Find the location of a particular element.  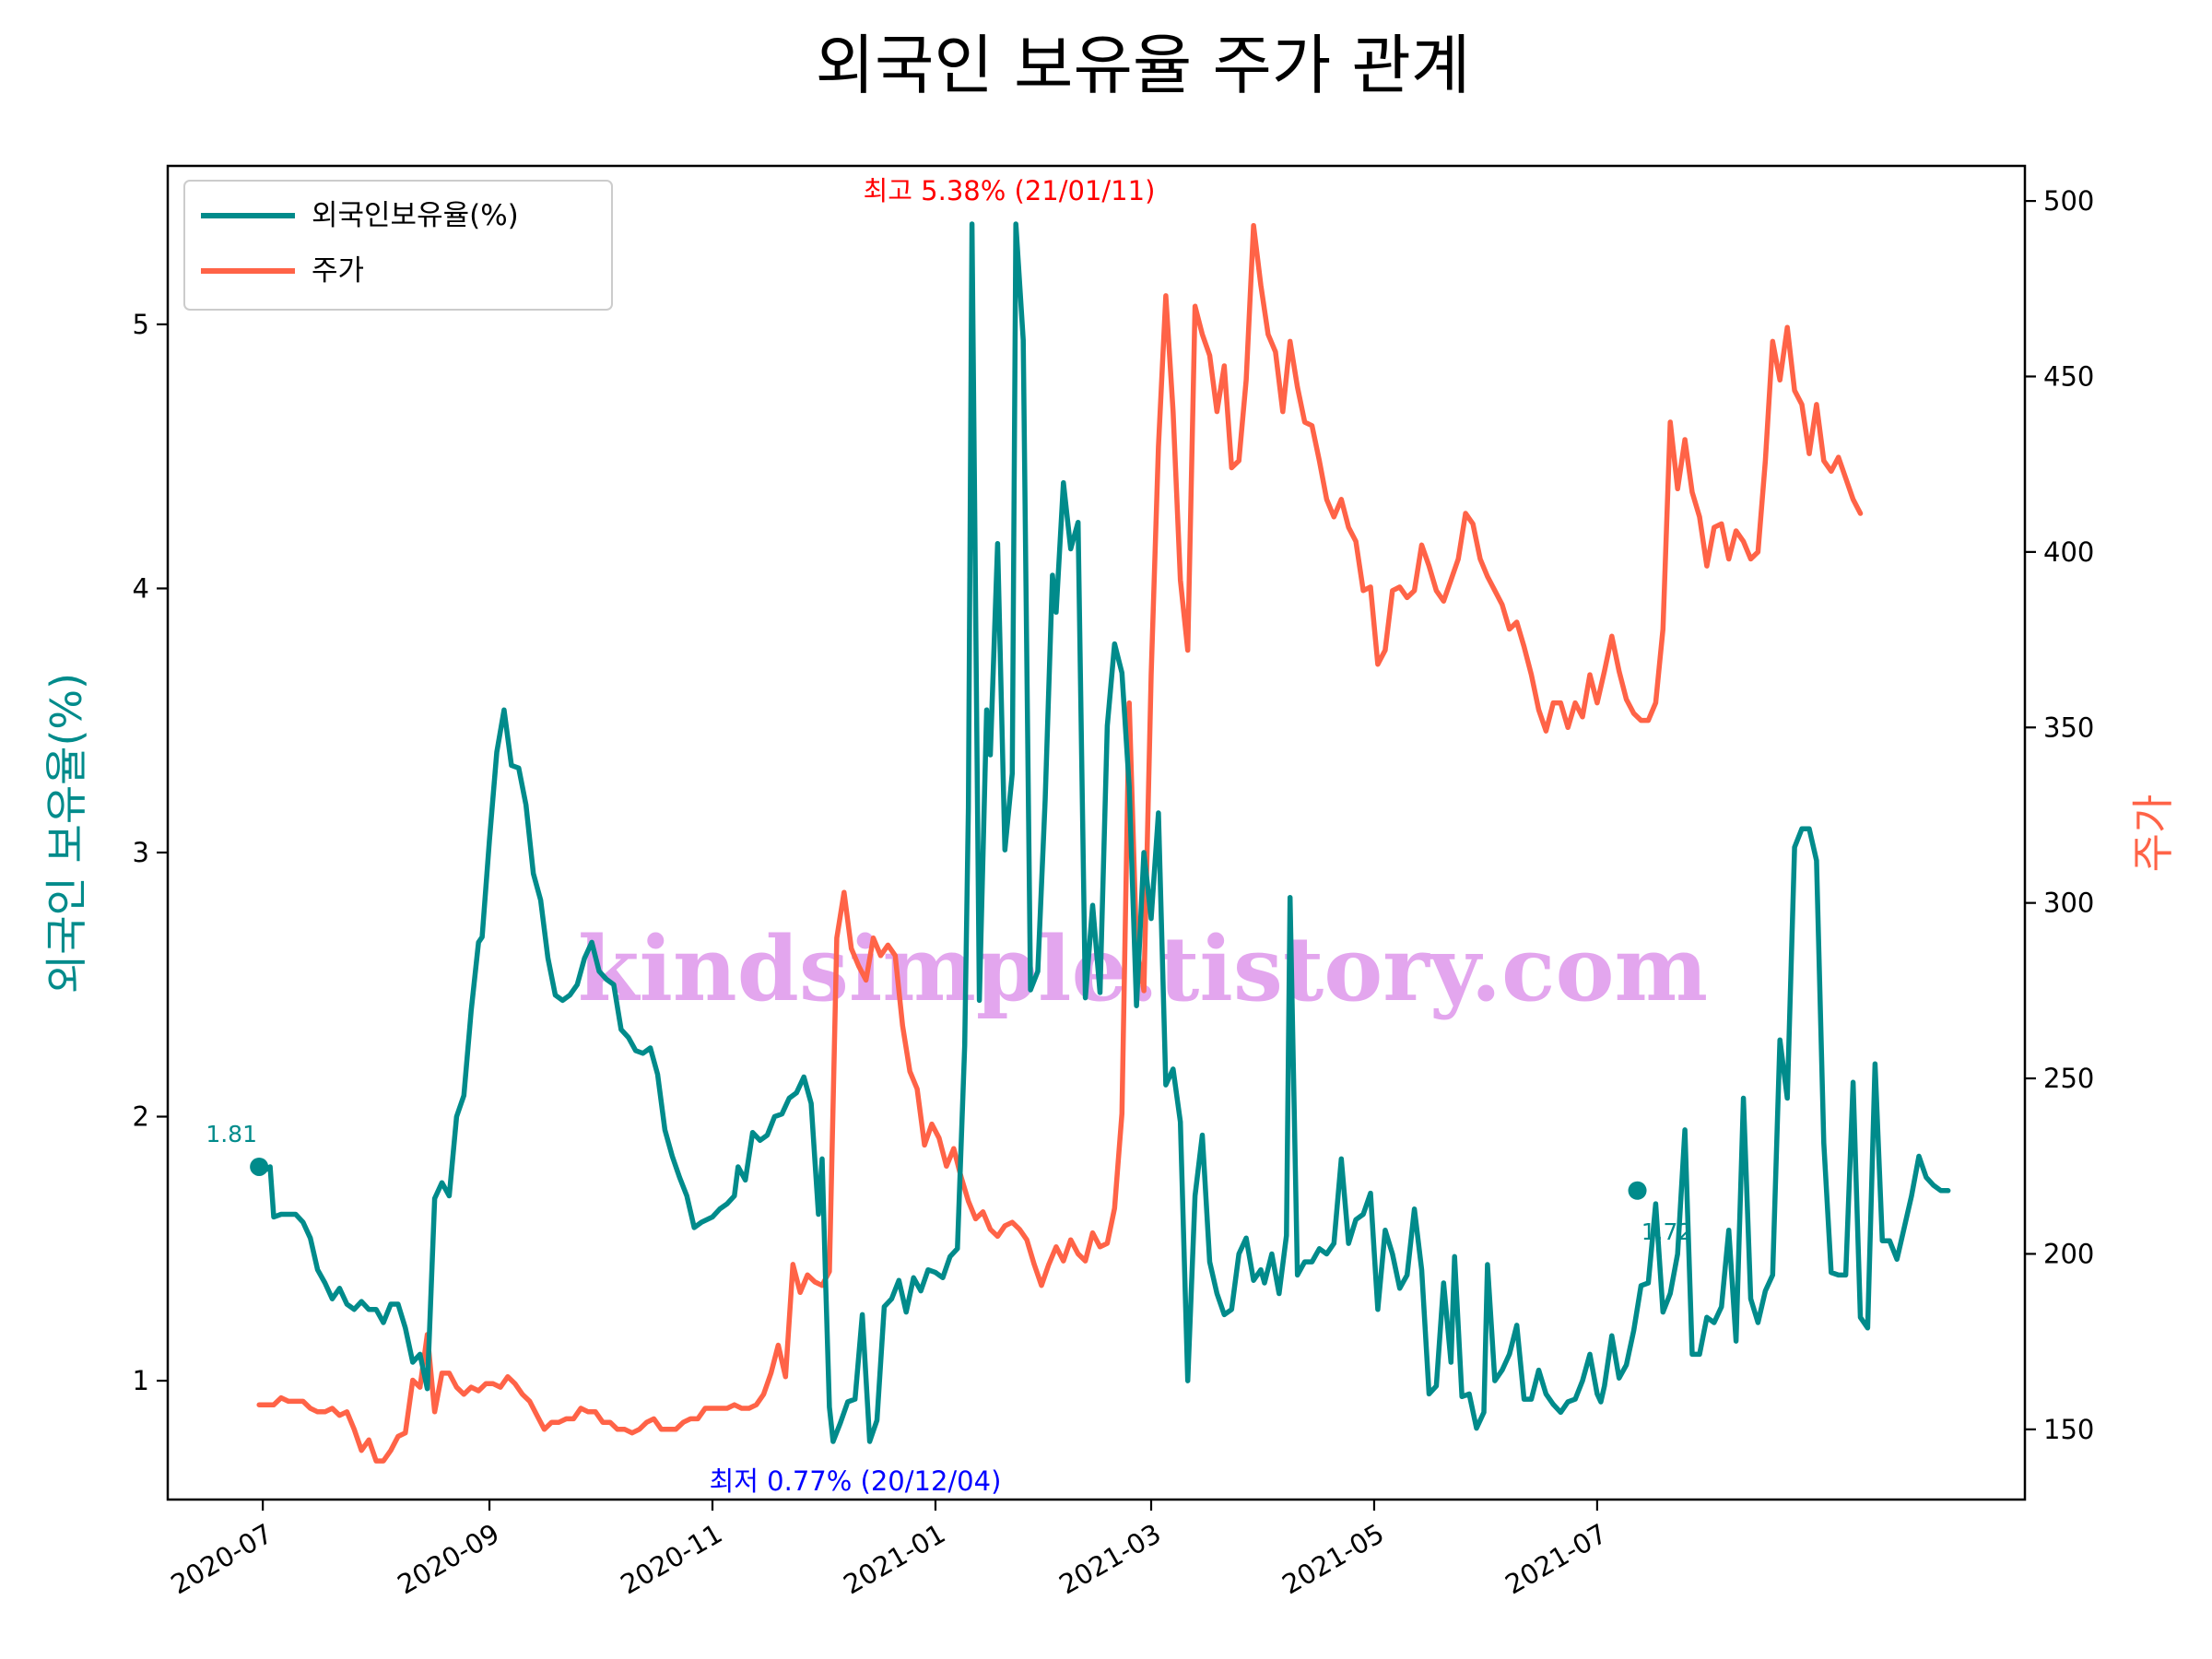

y-right-tick-label: 500 is located at coordinates (2068, 201).